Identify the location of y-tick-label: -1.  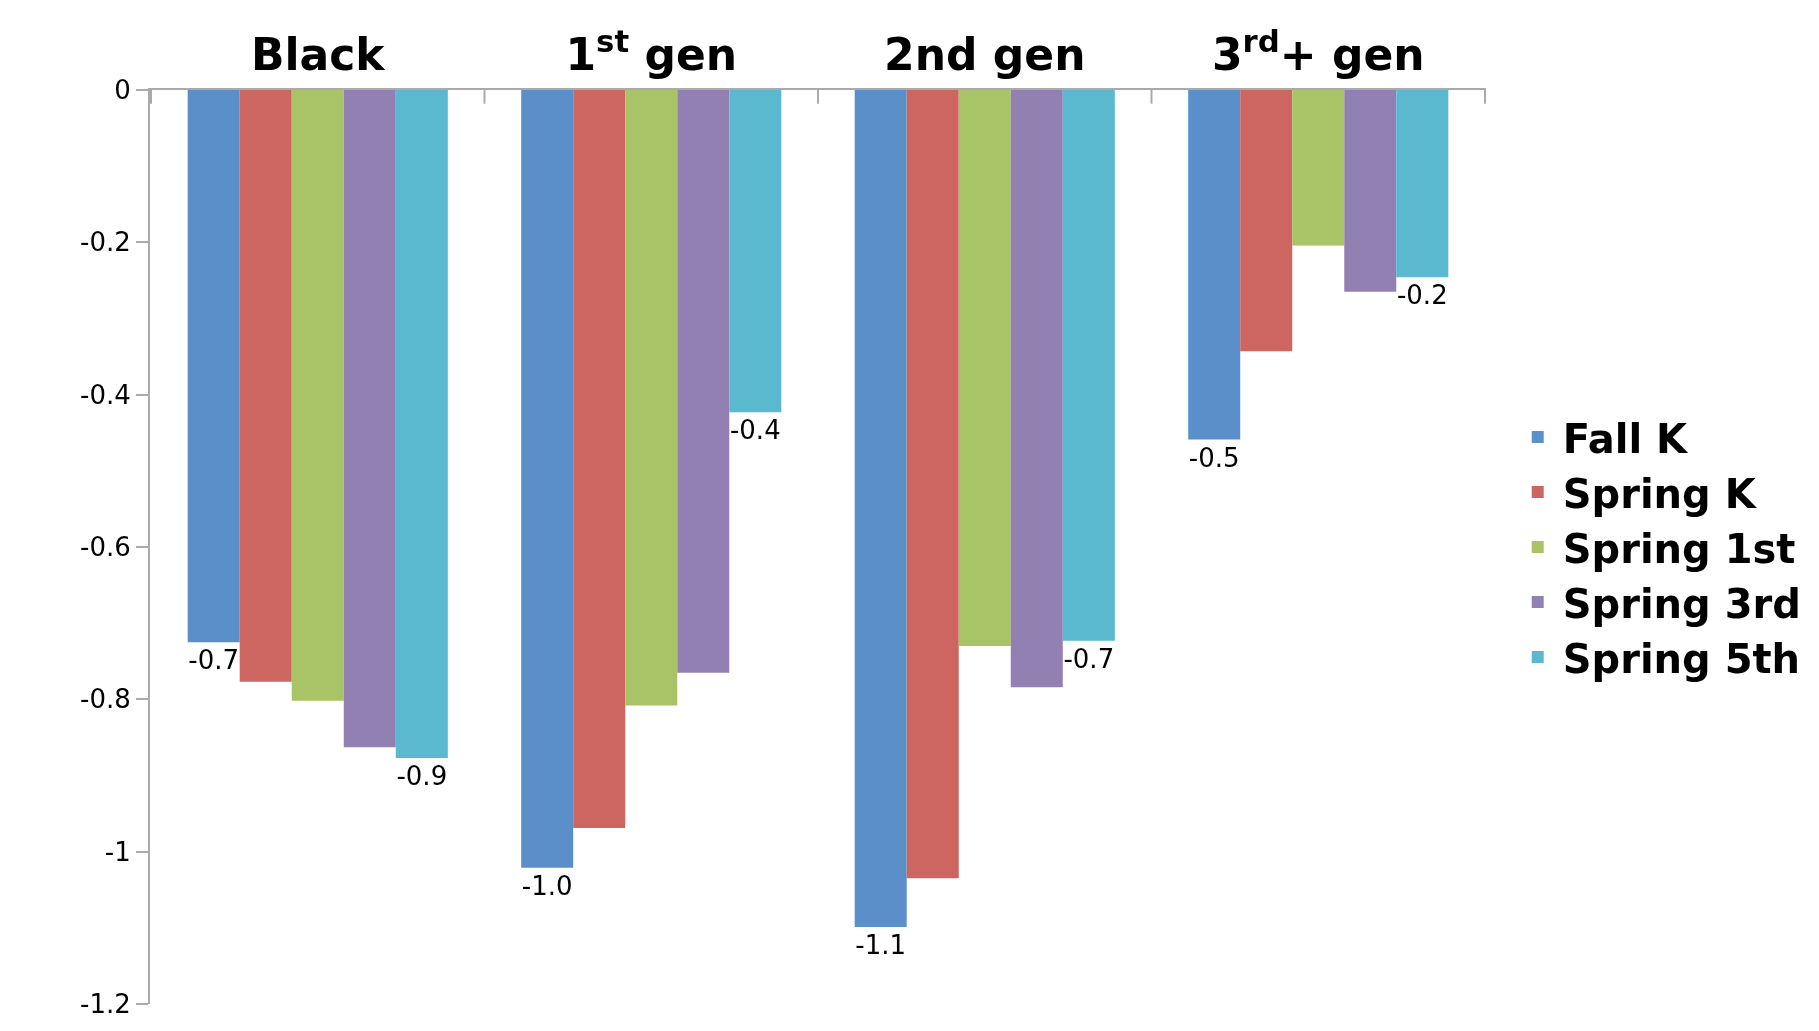
(117, 851).